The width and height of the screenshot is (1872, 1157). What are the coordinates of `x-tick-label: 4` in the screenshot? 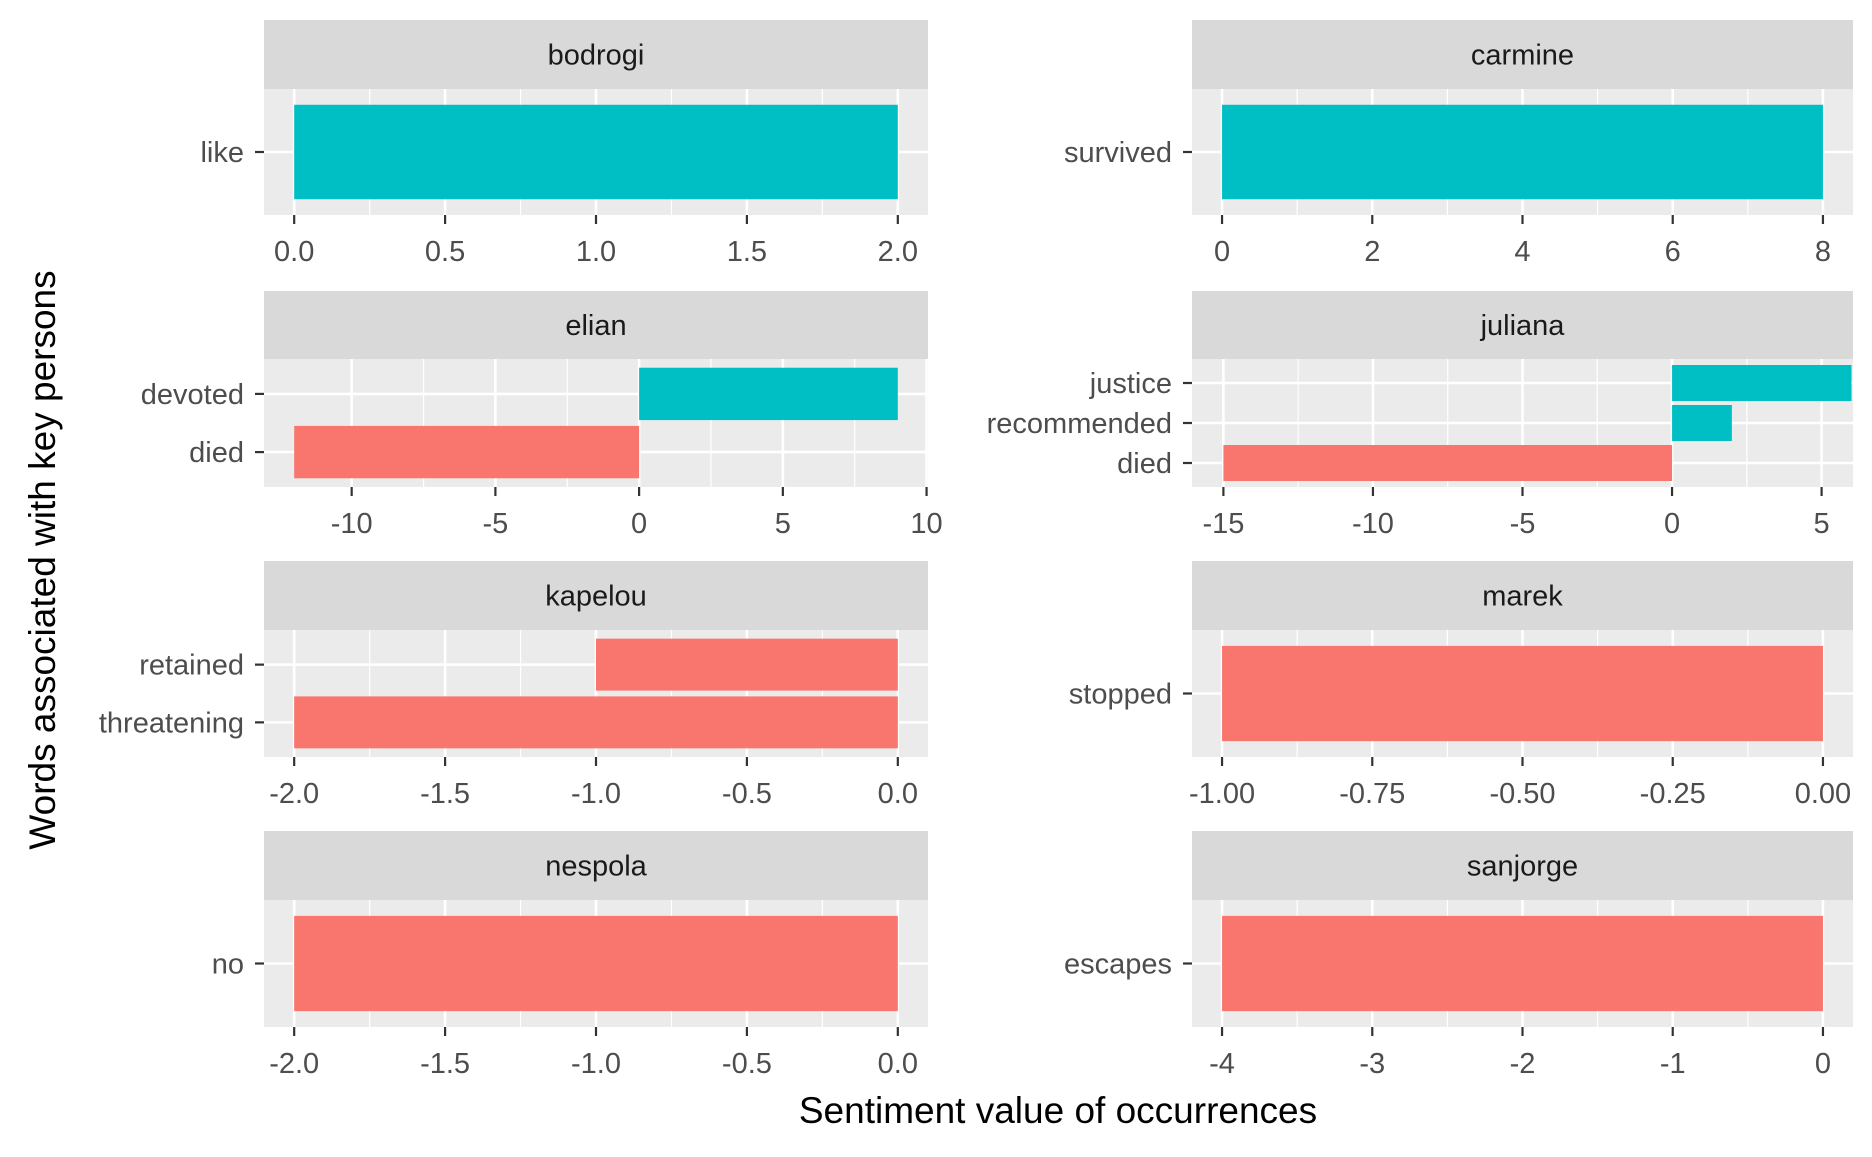 It's located at (1522, 252).